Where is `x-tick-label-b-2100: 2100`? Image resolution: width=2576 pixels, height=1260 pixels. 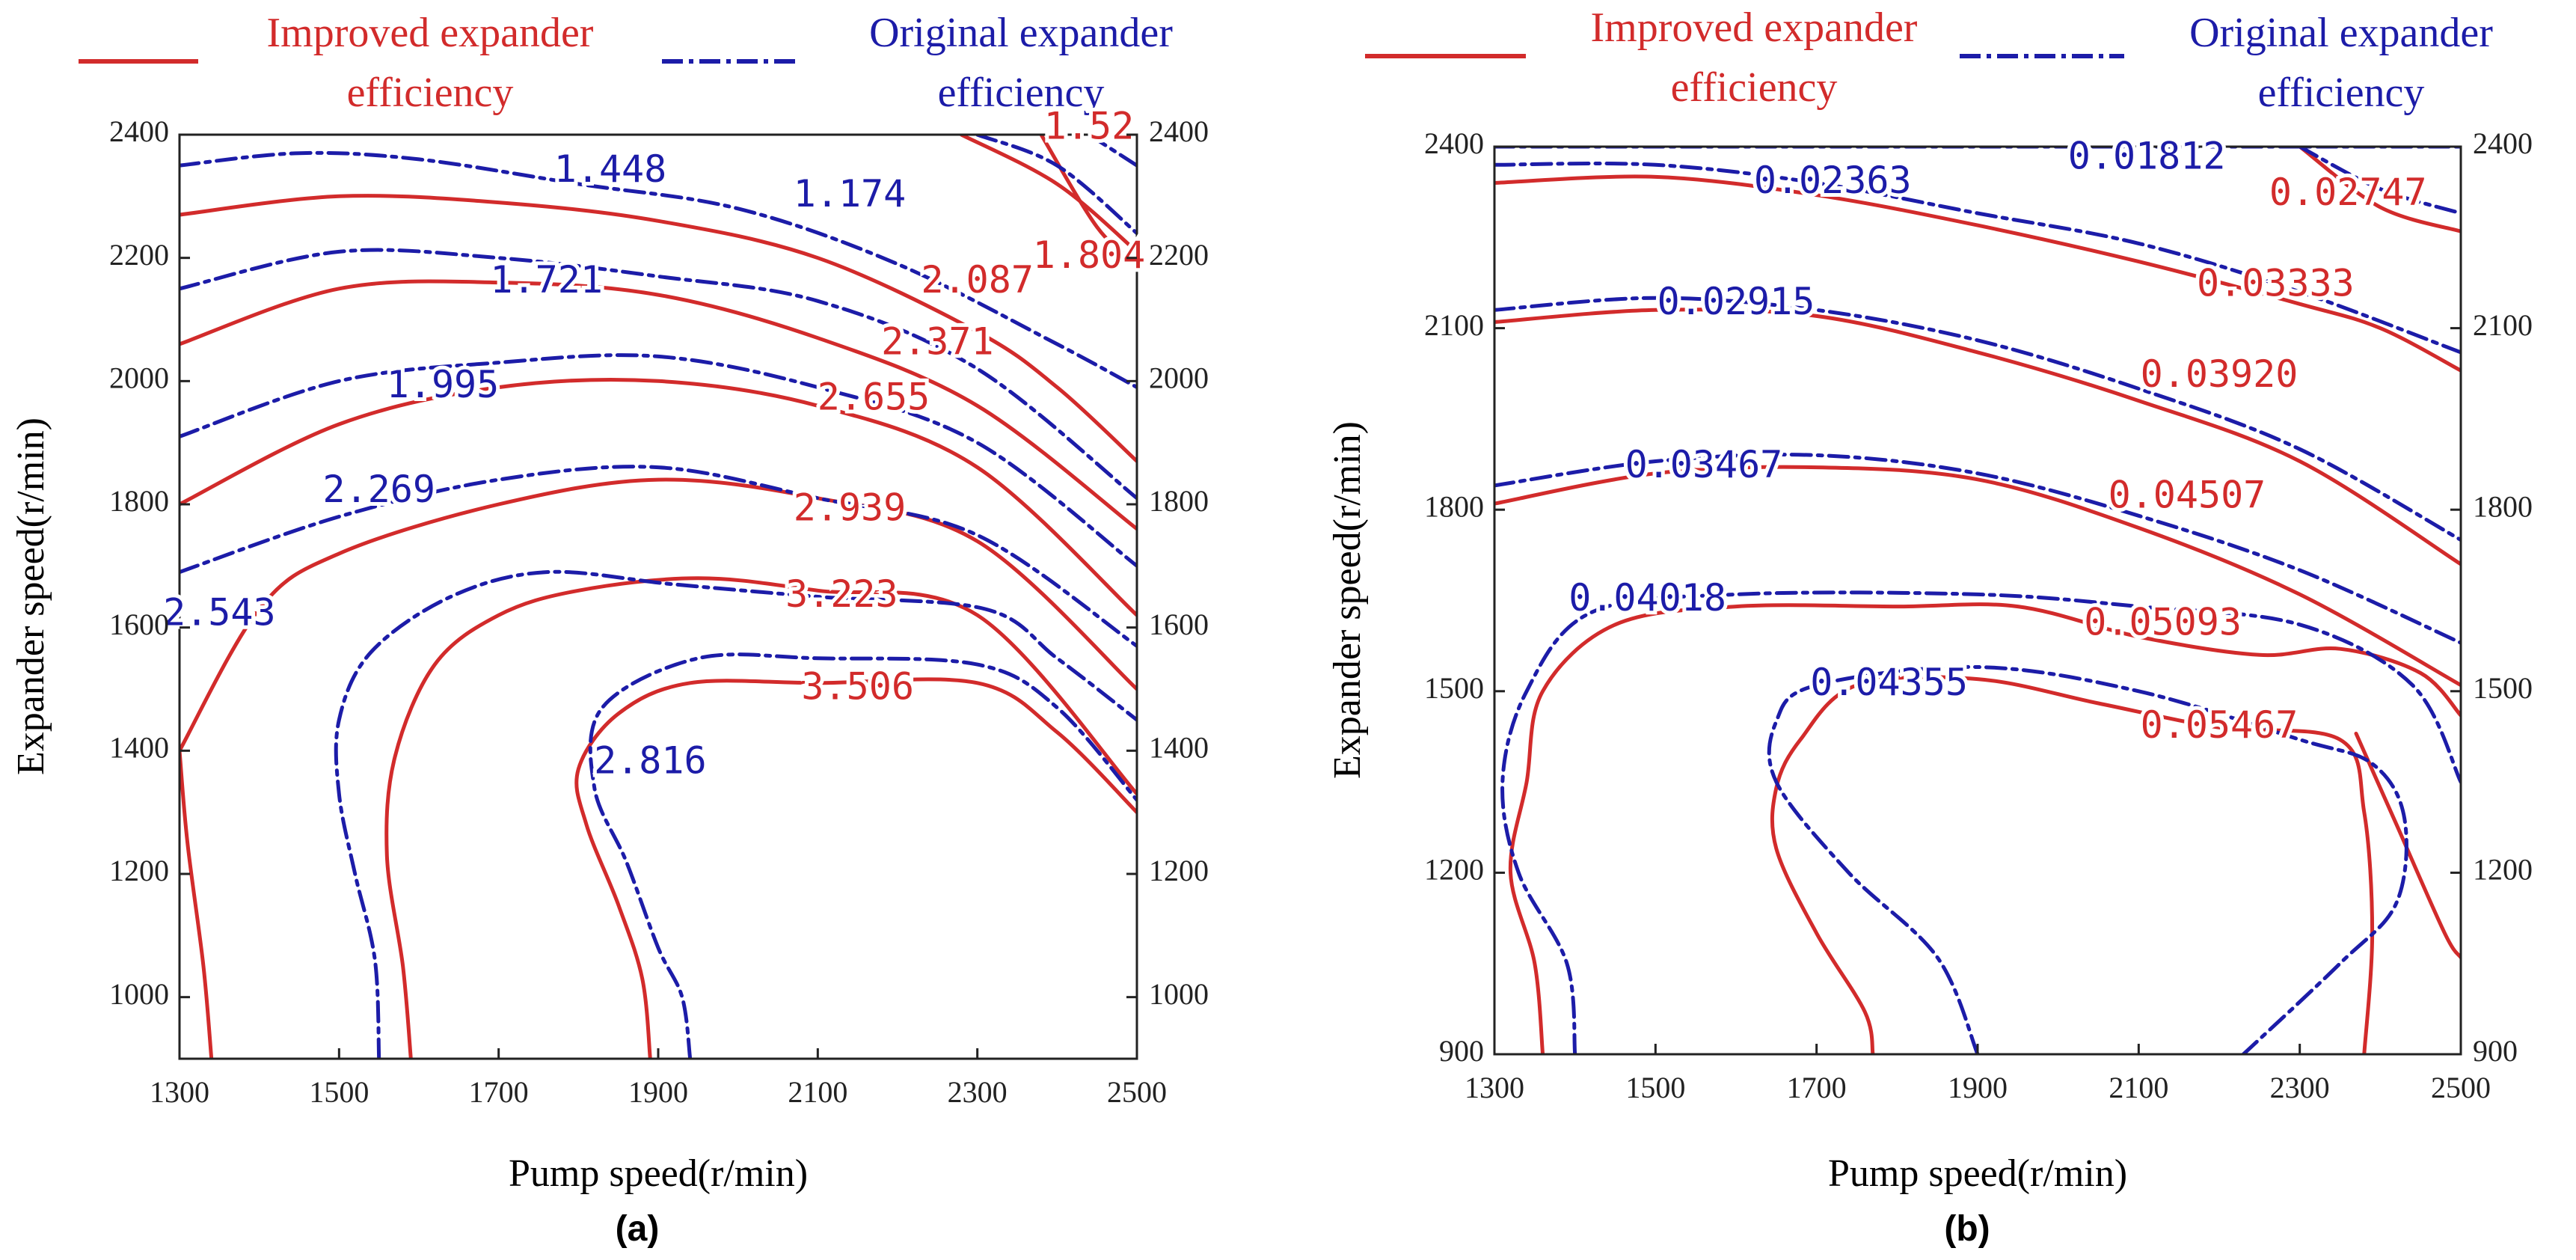
x-tick-label-b-2100: 2100 is located at coordinates (2138, 1087).